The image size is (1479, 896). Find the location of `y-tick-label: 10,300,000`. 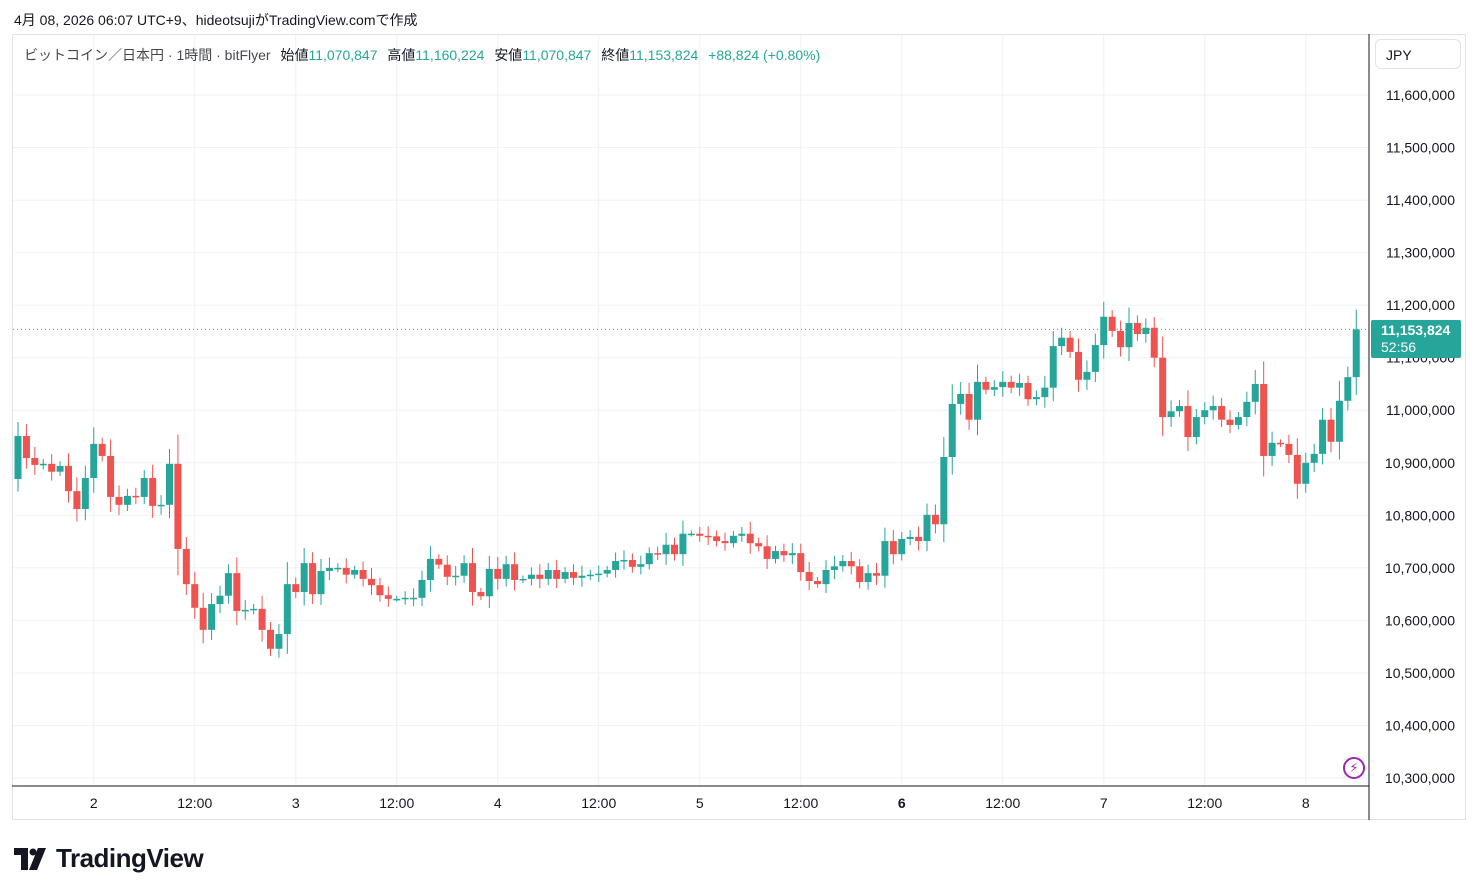

y-tick-label: 10,300,000 is located at coordinates (1420, 778).